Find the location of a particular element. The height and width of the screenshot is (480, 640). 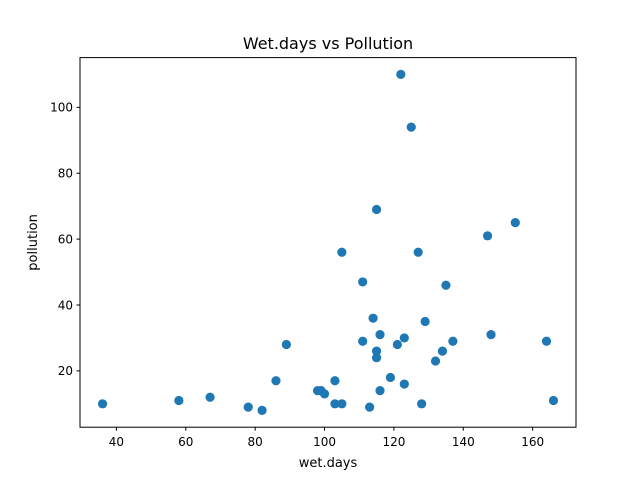

chart-title: Wet.days vs Pollution is located at coordinates (328, 43).